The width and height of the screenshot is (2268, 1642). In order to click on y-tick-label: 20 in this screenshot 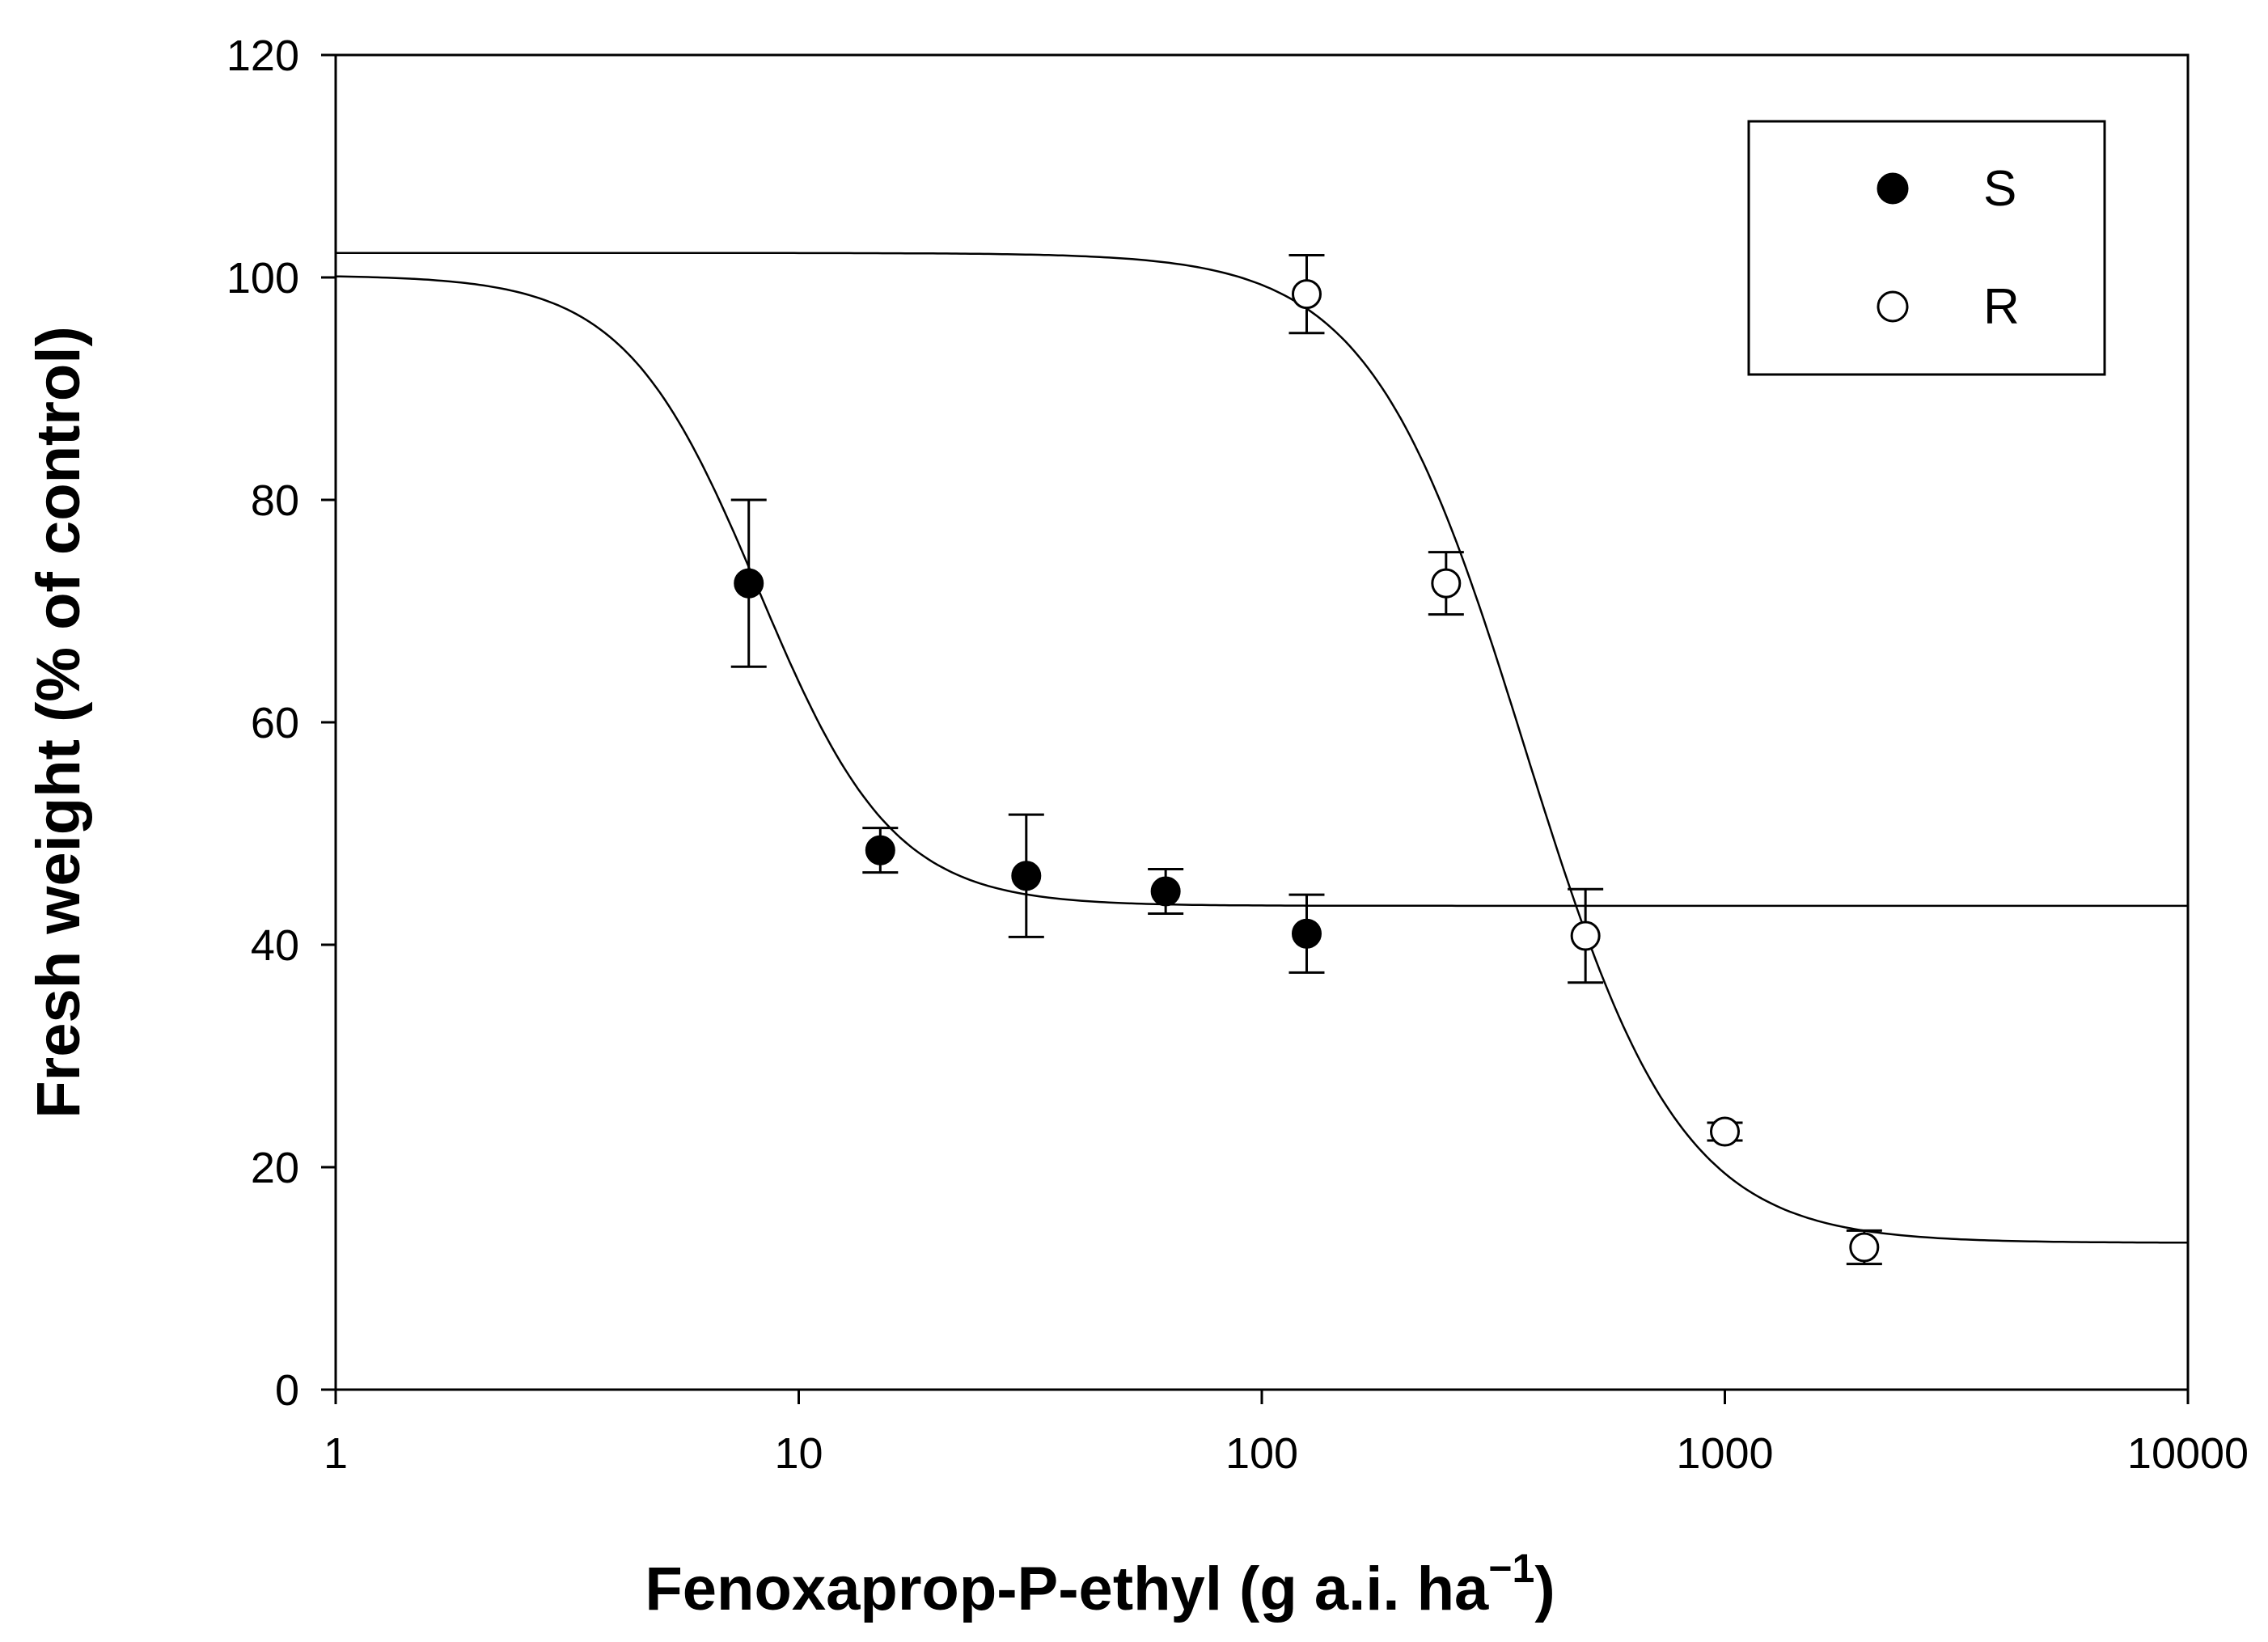, I will do `click(275, 1168)`.